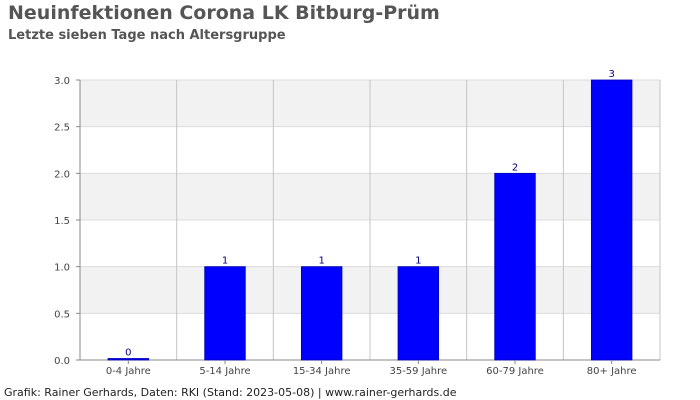  What do you see at coordinates (322, 371) in the screenshot?
I see `x-tick-label: 15-34 Jahre` at bounding box center [322, 371].